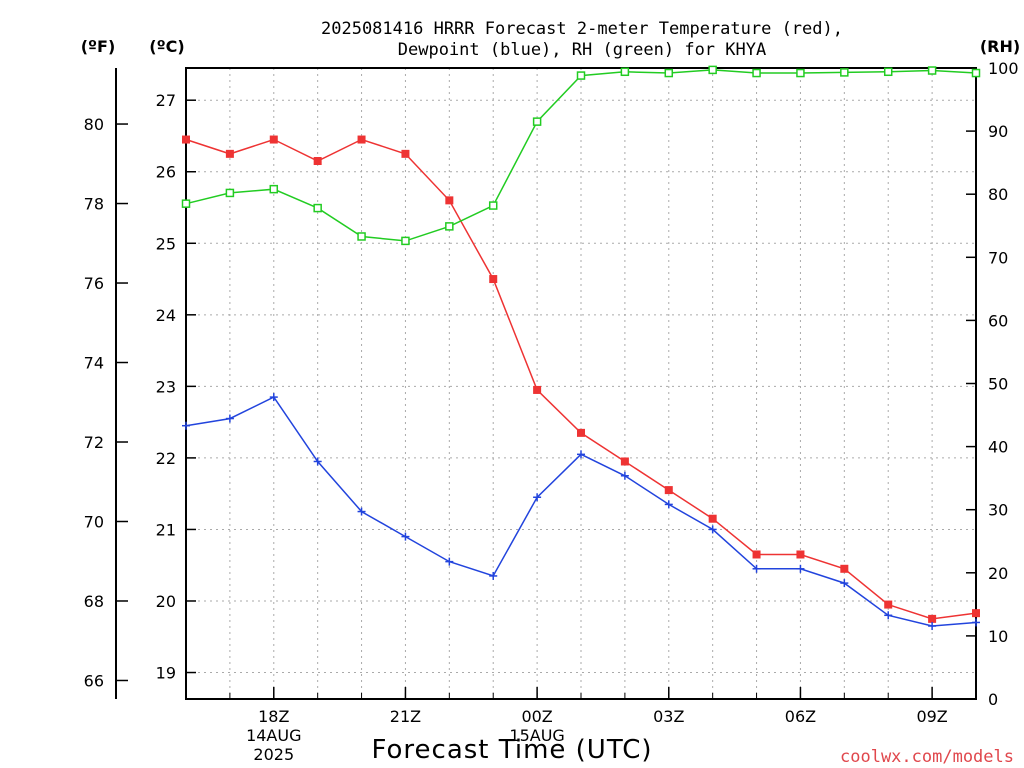 Image resolution: width=1024 pixels, height=768 pixels. I want to click on fahrenheit-tick-label: 72, so click(94, 442).